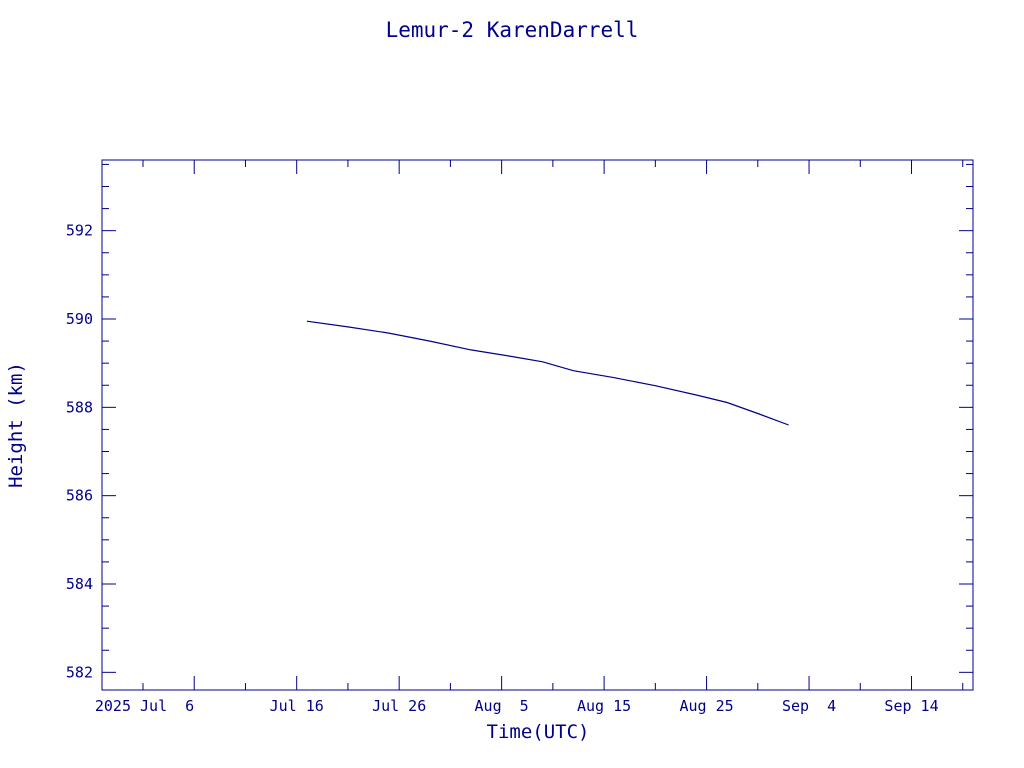 This screenshot has width=1024, height=768. Describe the element at coordinates (604, 706) in the screenshot. I see `x-tick-label: Aug 15` at that location.